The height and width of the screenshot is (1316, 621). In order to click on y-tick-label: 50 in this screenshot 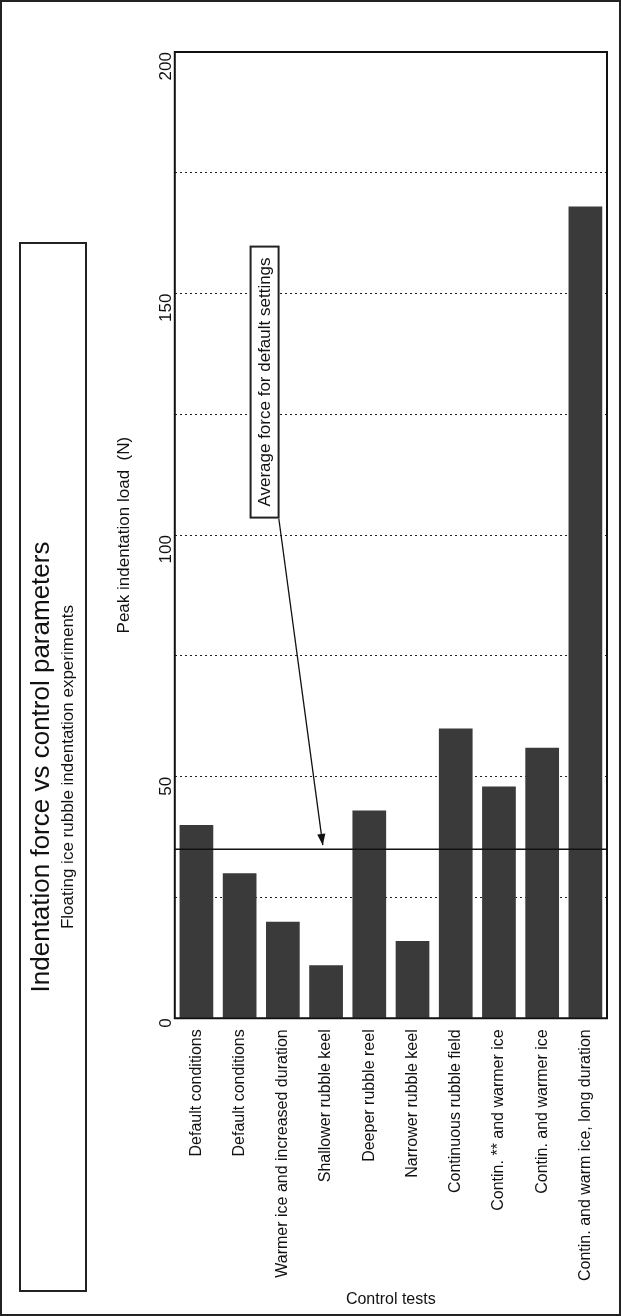, I will do `click(166, 786)`.